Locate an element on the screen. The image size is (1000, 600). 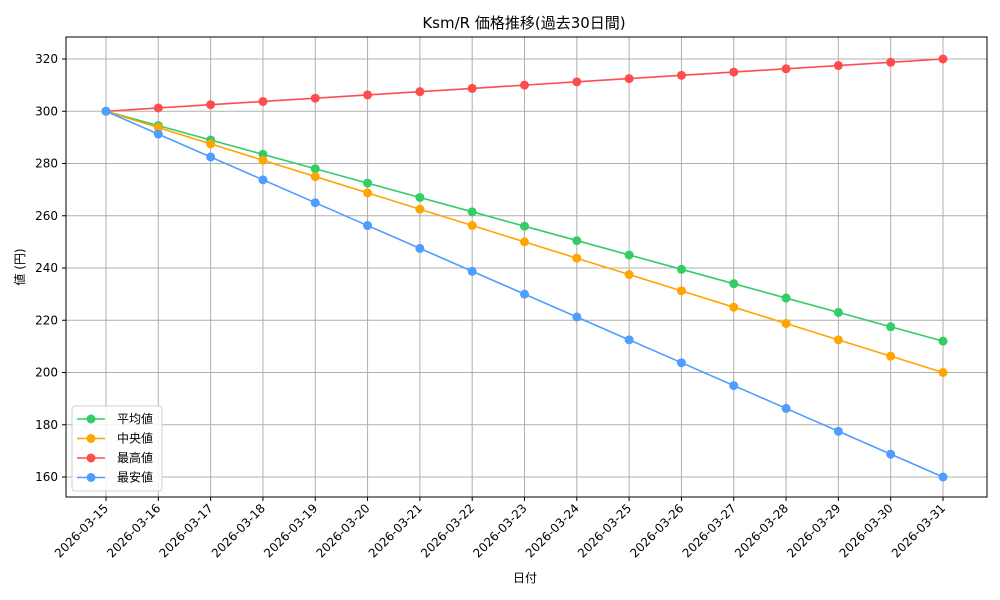
y-tick-label: 300 is located at coordinates (46, 111).